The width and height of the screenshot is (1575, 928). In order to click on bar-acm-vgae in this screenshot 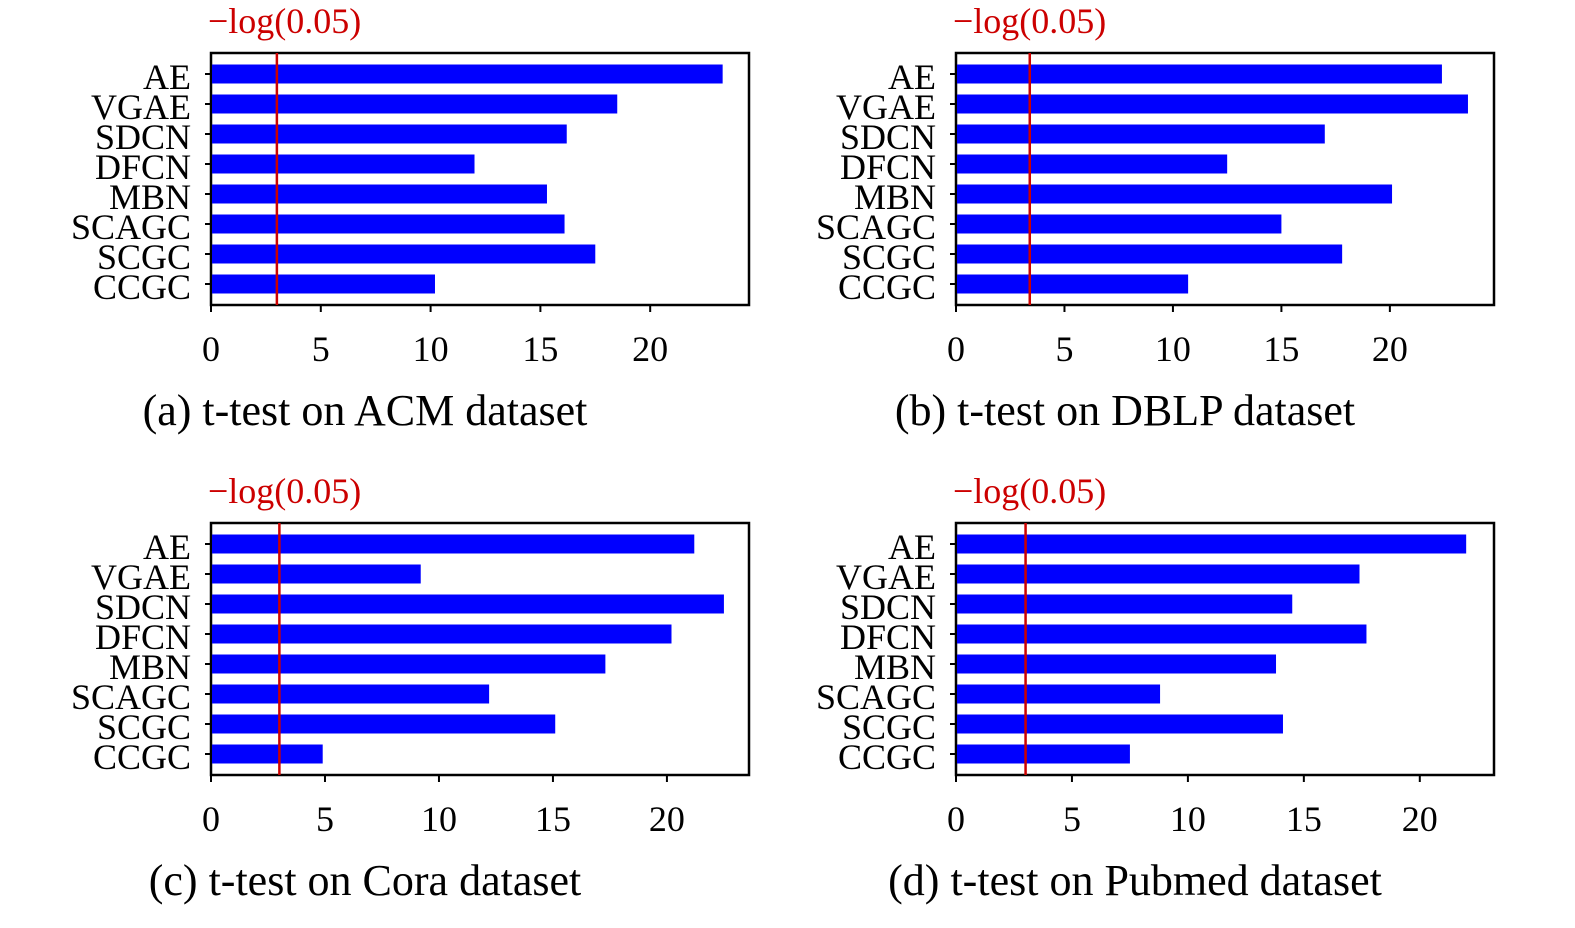, I will do `click(415, 104)`.